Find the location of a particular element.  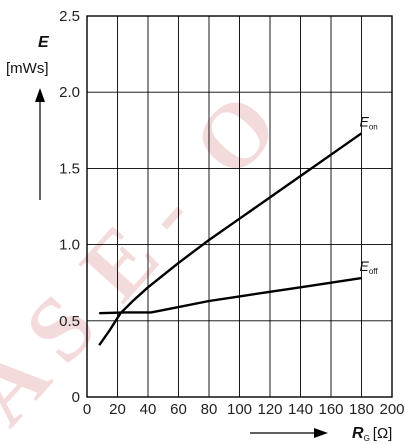

x-tick-label: 140 is located at coordinates (300, 409).